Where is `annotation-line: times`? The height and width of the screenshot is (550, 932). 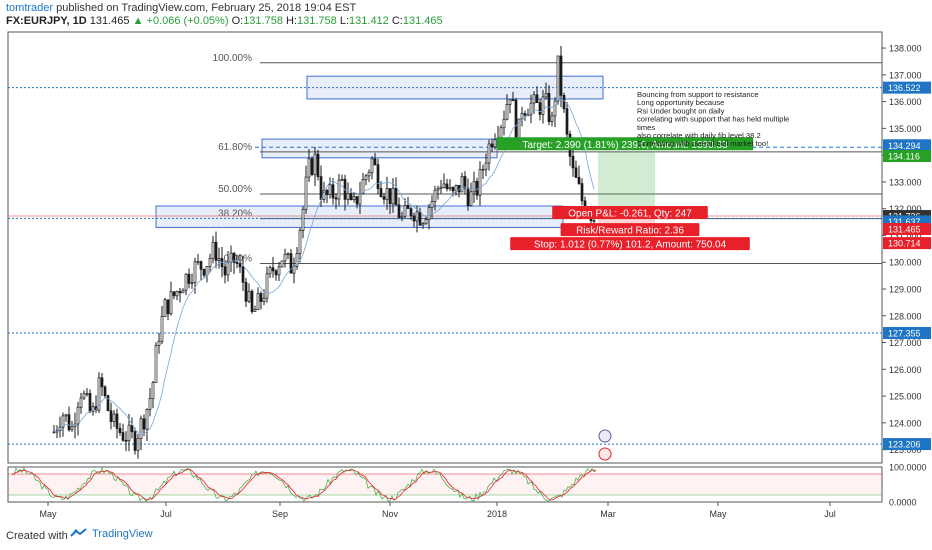
annotation-line: times is located at coordinates (646, 127).